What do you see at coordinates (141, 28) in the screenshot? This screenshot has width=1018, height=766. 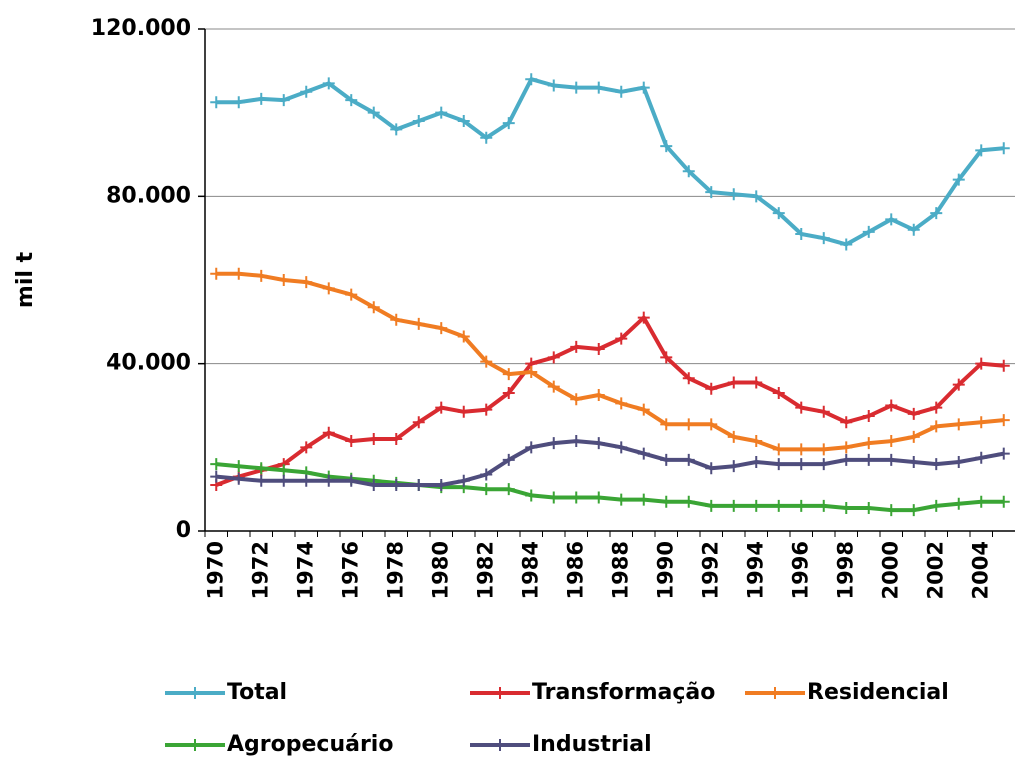 I see `y-tick-label: 120.000` at bounding box center [141, 28].